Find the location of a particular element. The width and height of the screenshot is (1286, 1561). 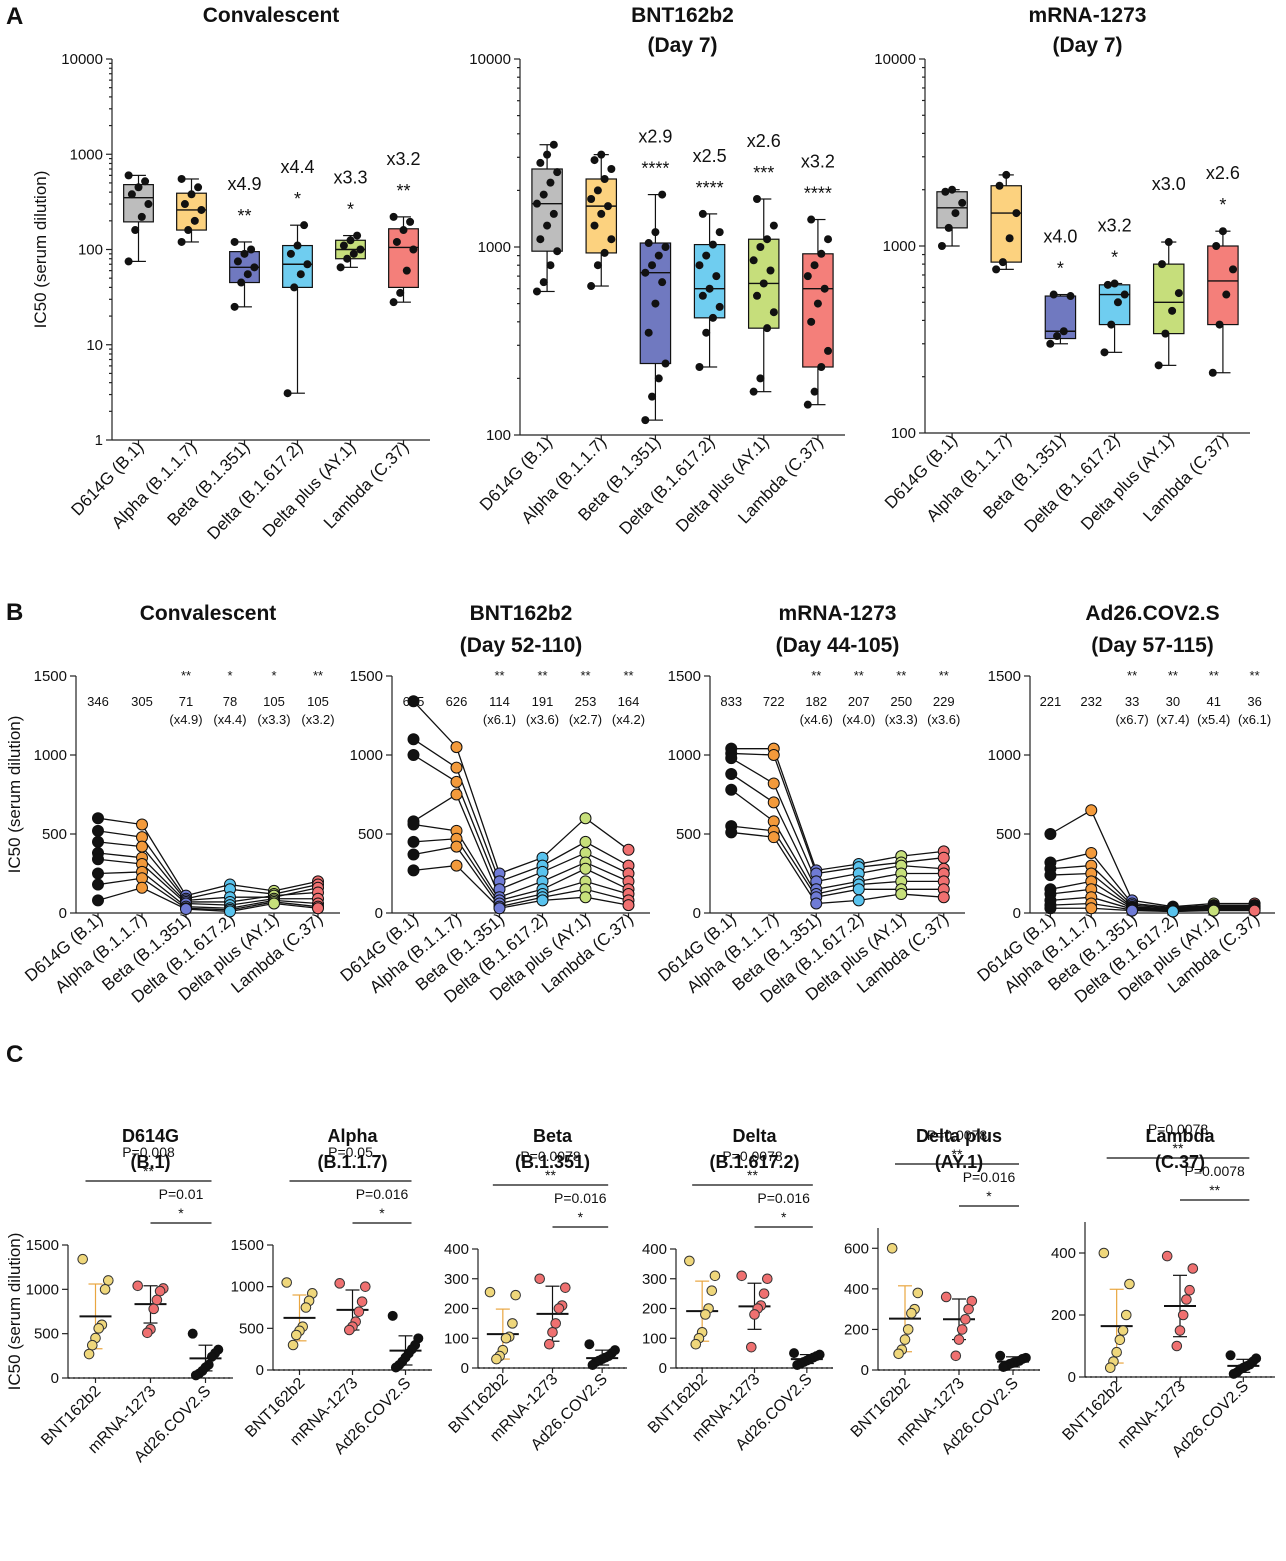

y-tick-label: 10000 is located at coordinates (82, 59).